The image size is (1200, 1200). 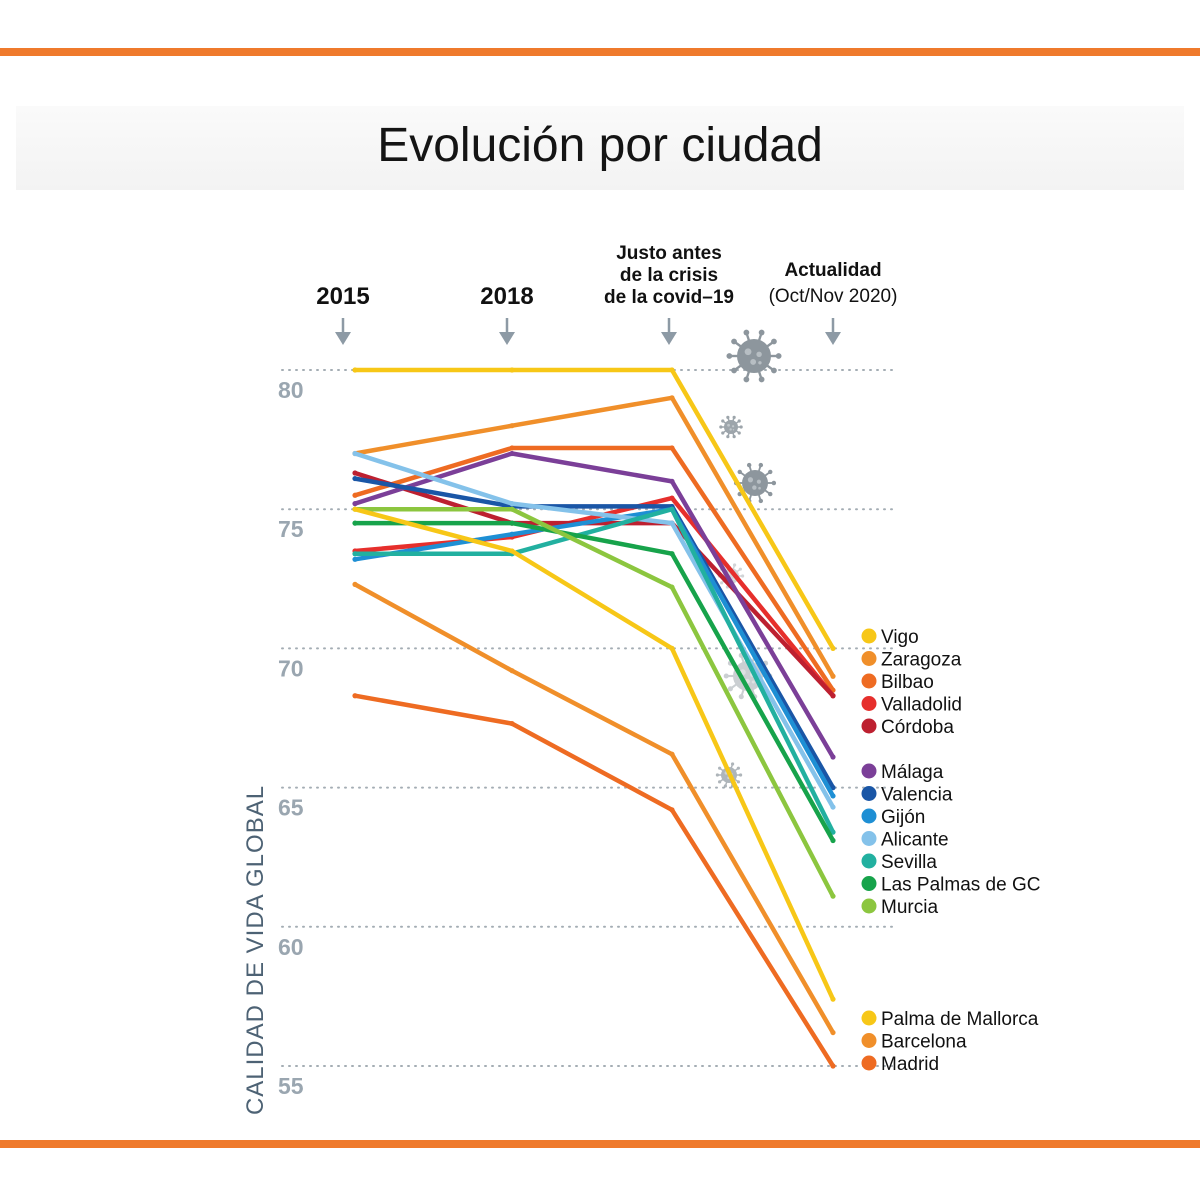 I want to click on data-point-Madrid-Actualidad (Oct/Nov 2020), so click(x=833, y=1066).